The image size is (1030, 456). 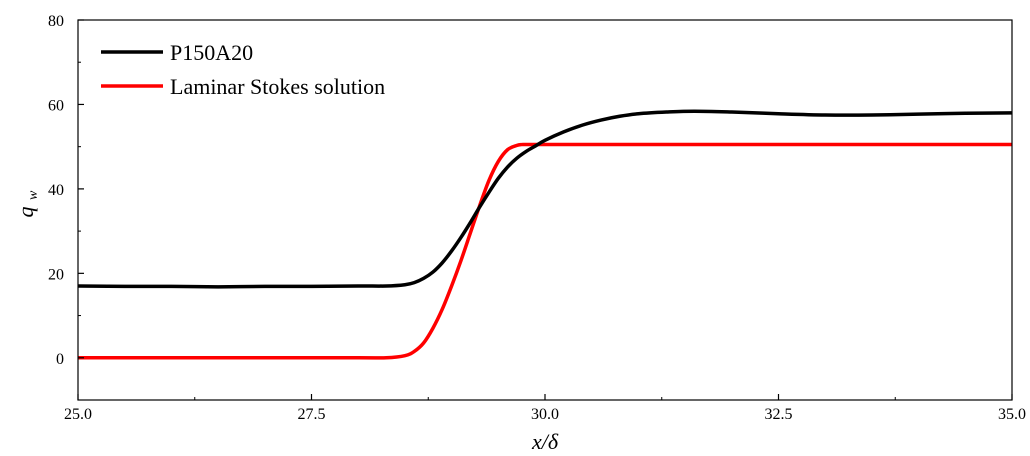 I want to click on y-tick-label: 40, so click(x=56, y=190).